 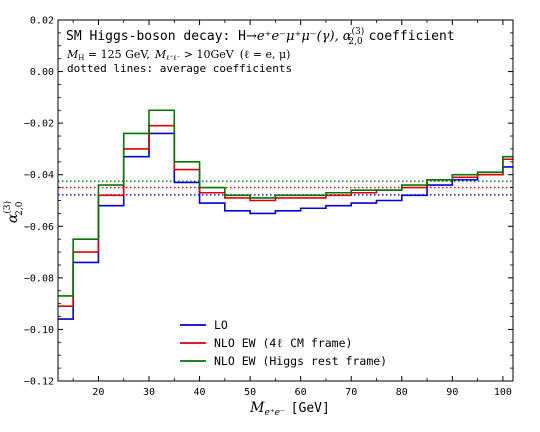 I want to click on y-tick-label: −0.06, so click(x=39, y=227).